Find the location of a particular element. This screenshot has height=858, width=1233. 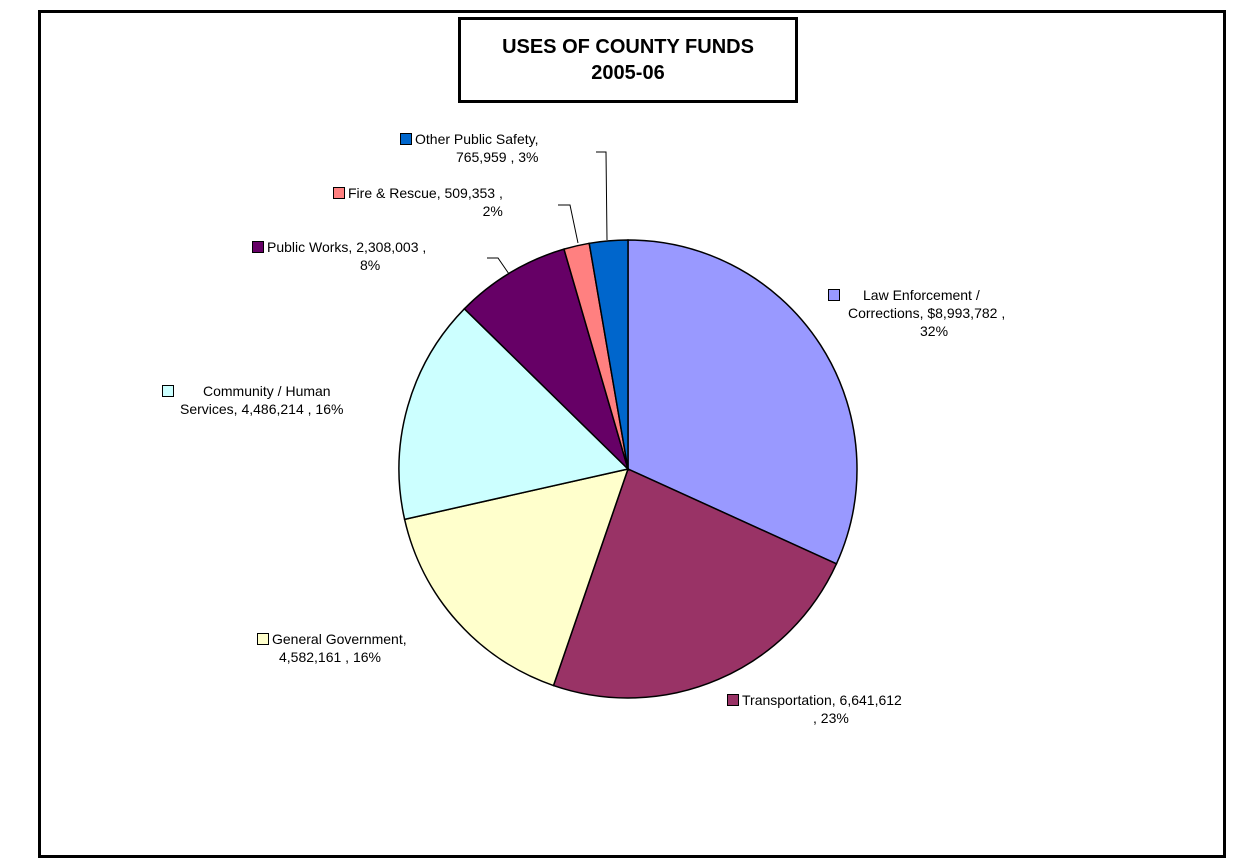

pie-slice-community-human-services is located at coordinates (514, 414).